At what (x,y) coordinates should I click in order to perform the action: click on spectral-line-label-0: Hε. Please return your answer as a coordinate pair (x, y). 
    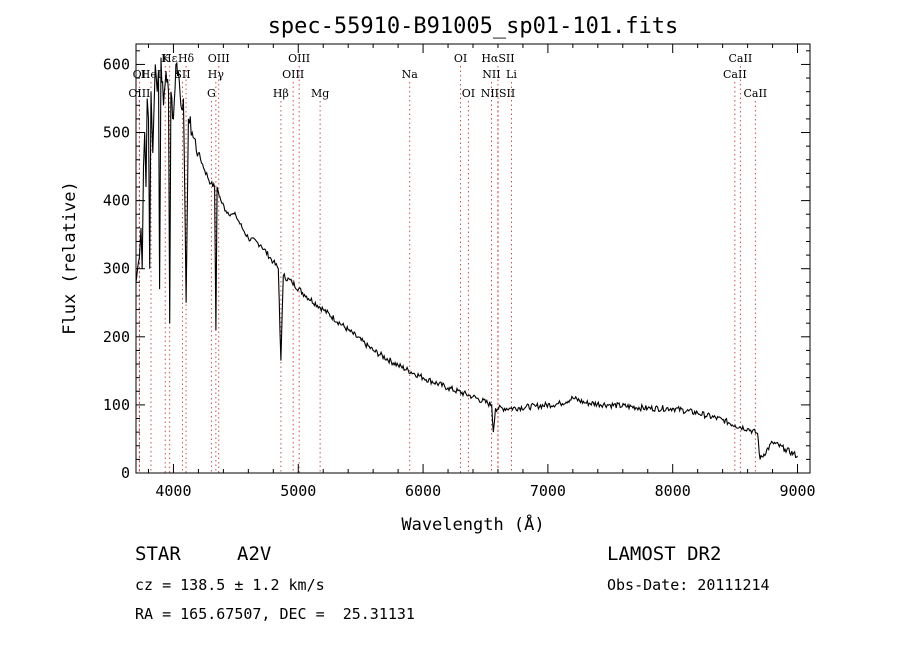
    Looking at the image, I should click on (170, 58).